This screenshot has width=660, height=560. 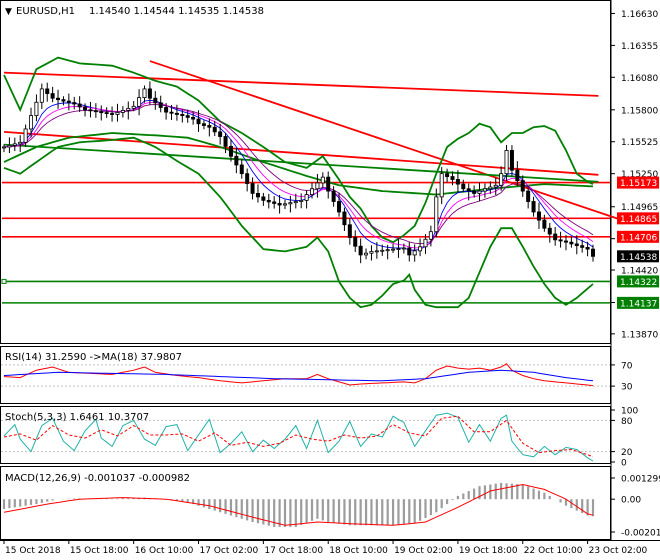 I want to click on stoch-panel, so click(x=305, y=435).